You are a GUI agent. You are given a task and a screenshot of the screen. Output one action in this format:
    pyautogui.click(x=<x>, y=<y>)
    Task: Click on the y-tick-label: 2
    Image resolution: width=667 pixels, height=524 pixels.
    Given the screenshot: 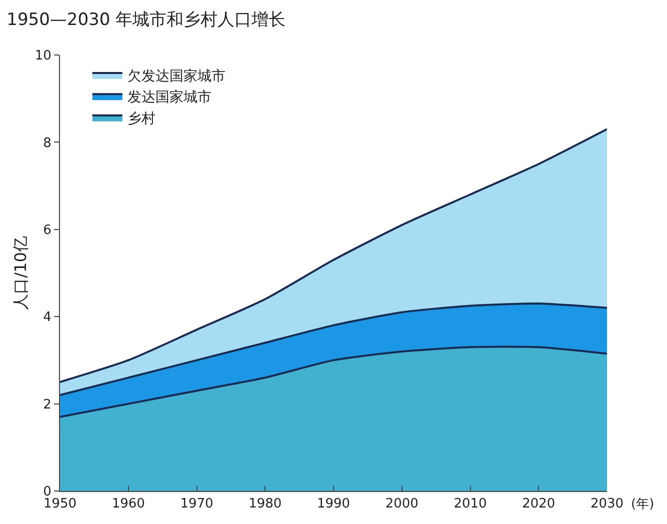 What is the action you would take?
    pyautogui.click(x=47, y=404)
    